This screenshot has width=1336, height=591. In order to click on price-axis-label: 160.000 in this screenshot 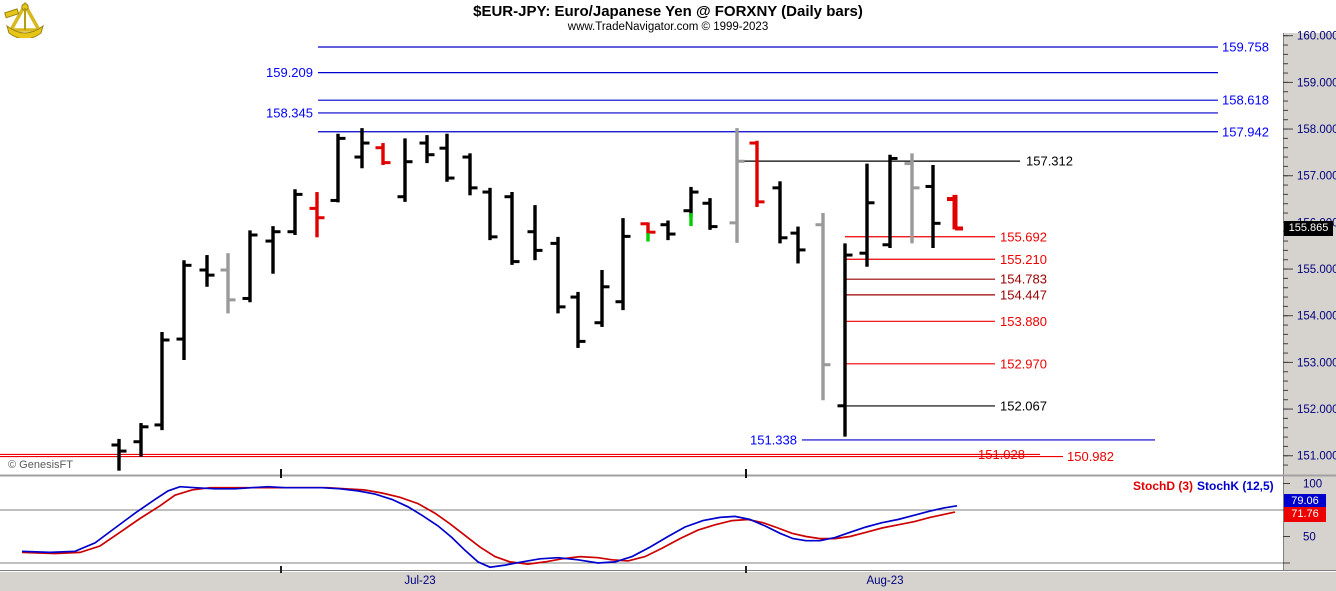, I will do `click(1316, 37)`.